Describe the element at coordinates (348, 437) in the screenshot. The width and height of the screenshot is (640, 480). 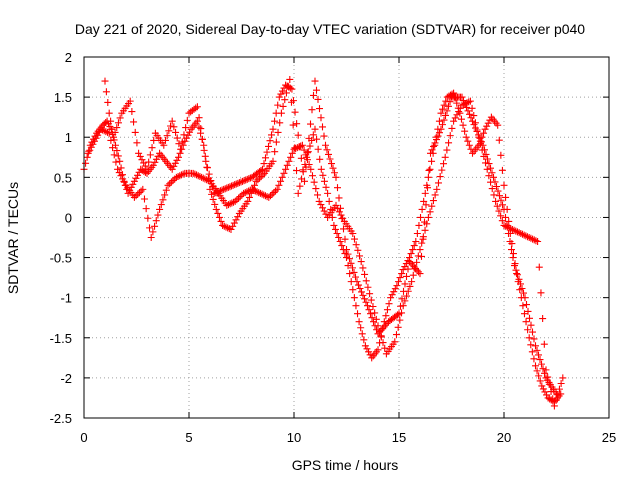
I see `x-tick-labels: 0 5 10 15 20 25` at that location.